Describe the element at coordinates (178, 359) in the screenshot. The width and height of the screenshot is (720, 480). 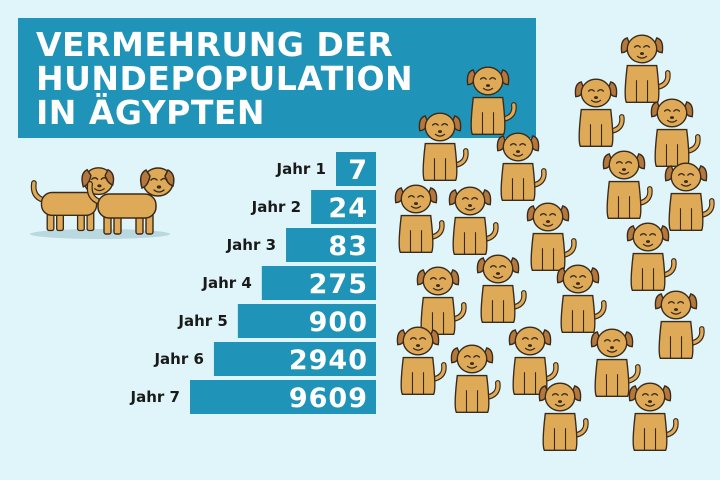
I see `bar-label-6: Jahr 6` at that location.